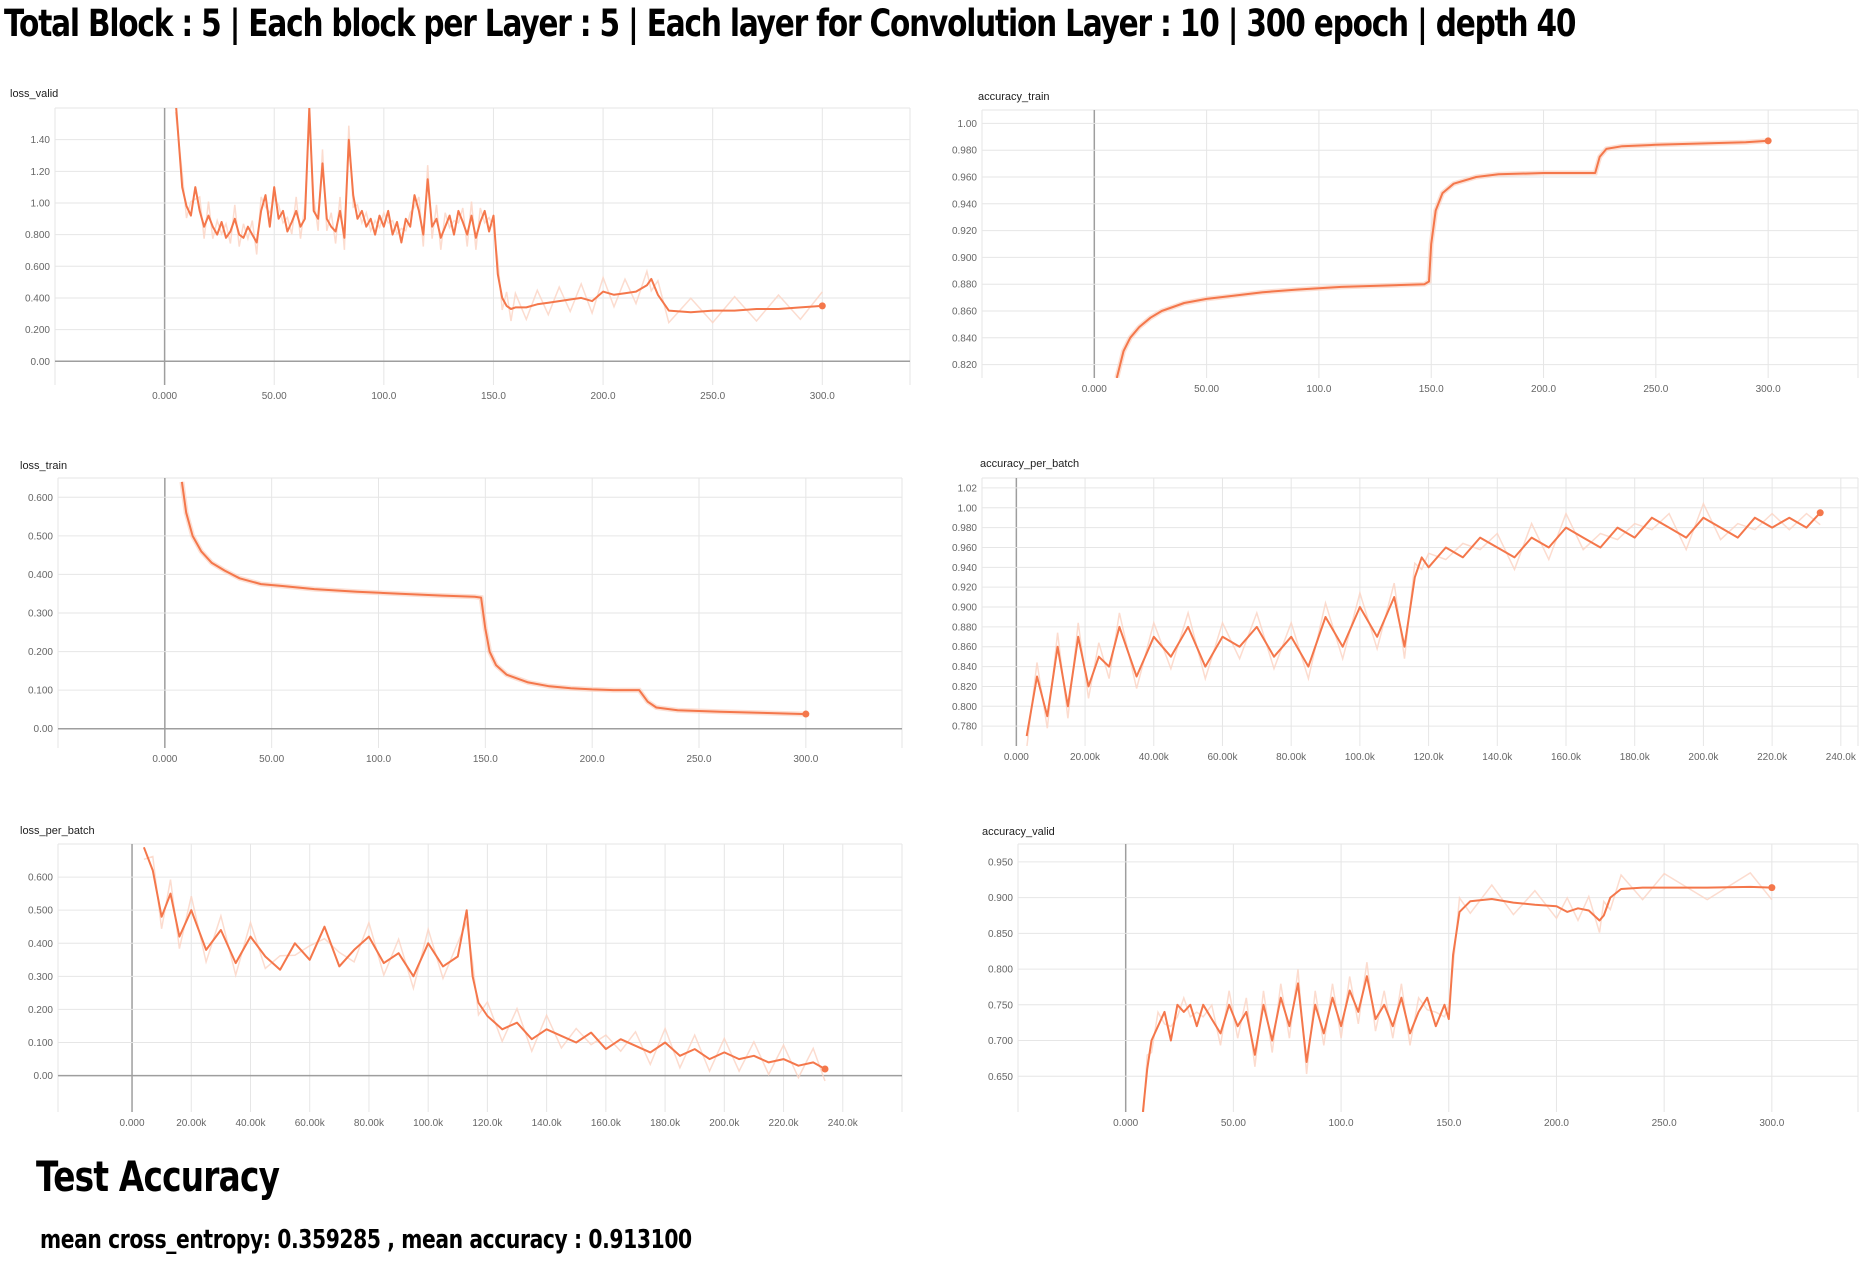 This screenshot has width=1868, height=1264. I want to click on x-tick-label: 220.0k, so click(1772, 757).